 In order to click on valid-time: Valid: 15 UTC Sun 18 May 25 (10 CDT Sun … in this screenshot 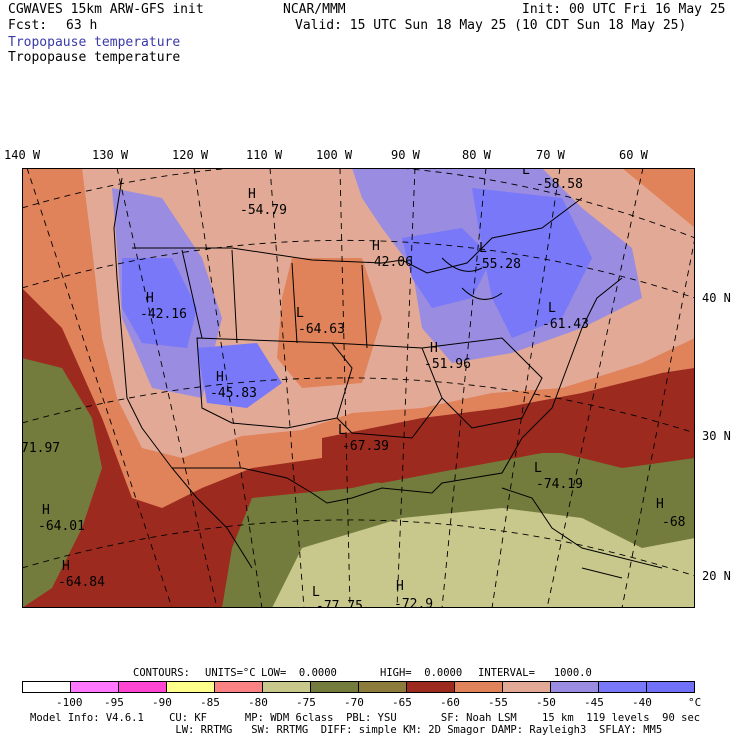, I will do `click(491, 25)`.